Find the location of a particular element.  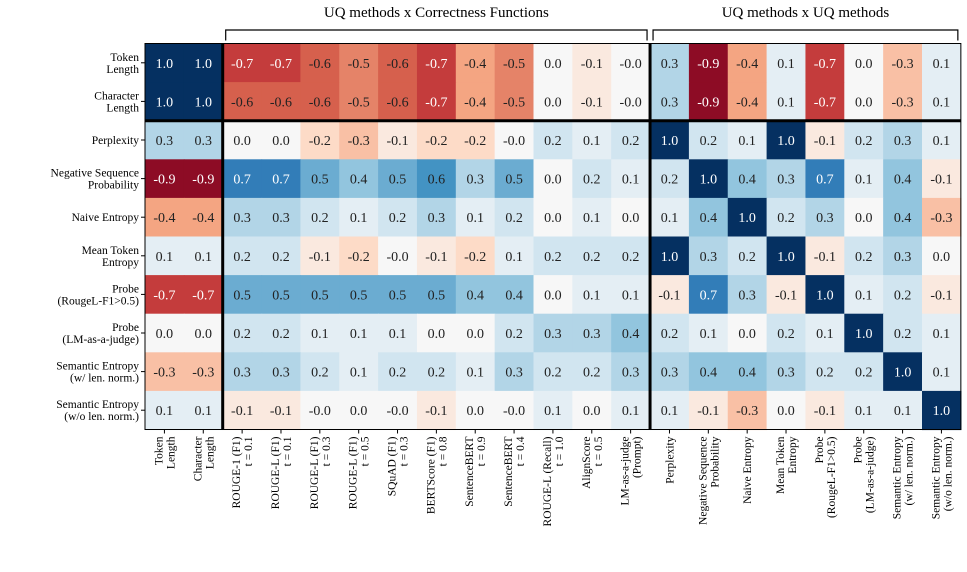

row-label: (w/o len. norm.) is located at coordinates (101, 417).